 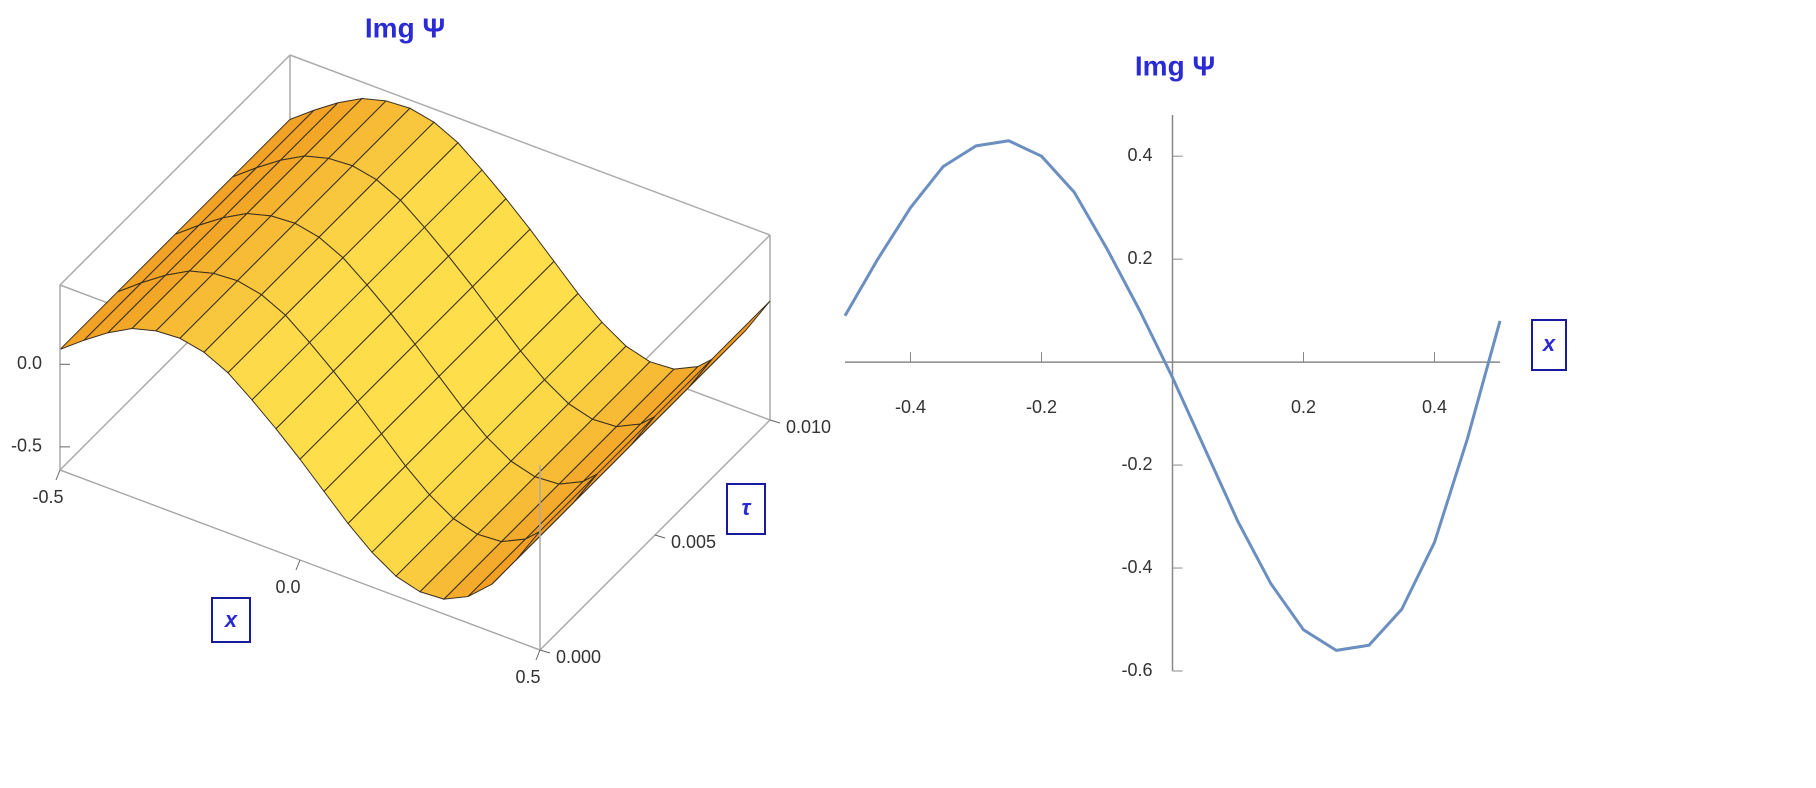 I want to click on x-tick-label: -0.4, so click(x=910, y=407).